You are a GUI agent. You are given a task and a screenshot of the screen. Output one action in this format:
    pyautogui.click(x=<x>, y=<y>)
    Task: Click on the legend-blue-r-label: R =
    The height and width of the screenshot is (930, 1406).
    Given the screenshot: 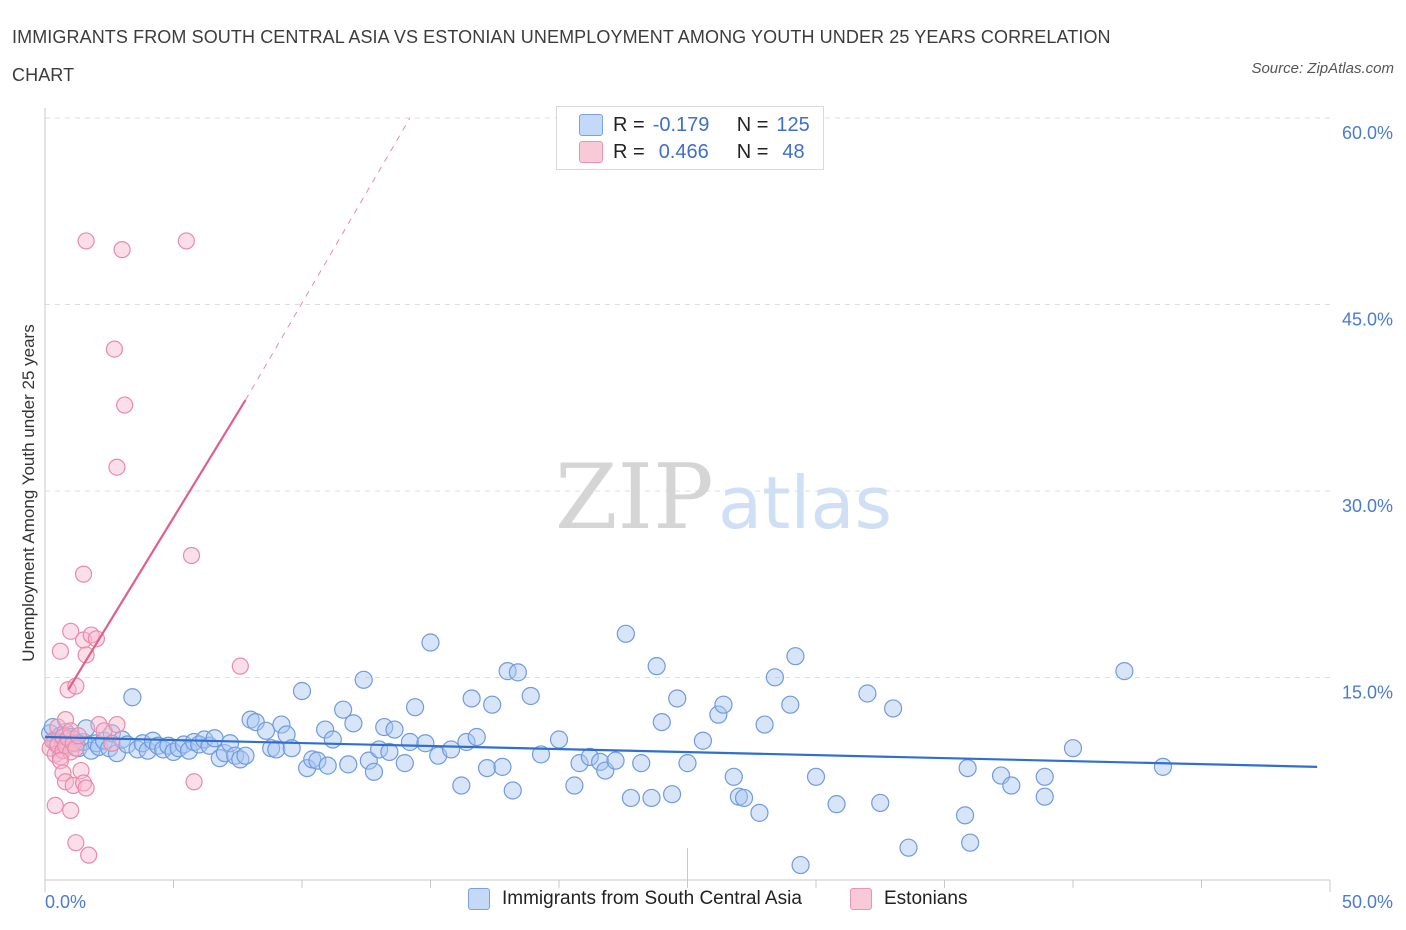 What is the action you would take?
    pyautogui.click(x=629, y=124)
    